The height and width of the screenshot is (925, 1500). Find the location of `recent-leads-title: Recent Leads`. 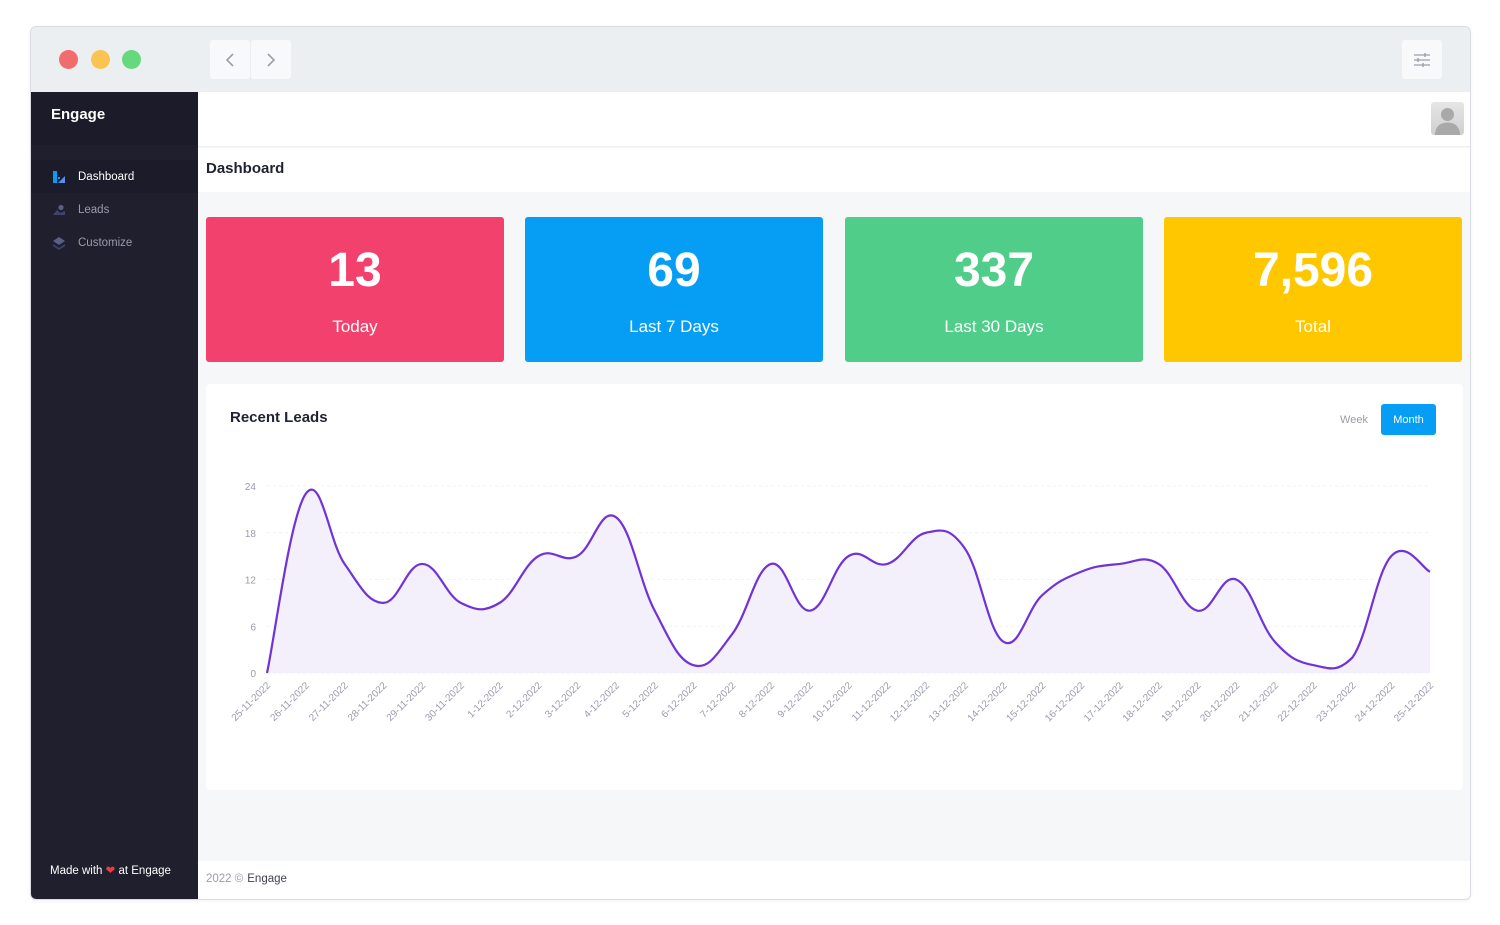

recent-leads-title: Recent Leads is located at coordinates (279, 417).